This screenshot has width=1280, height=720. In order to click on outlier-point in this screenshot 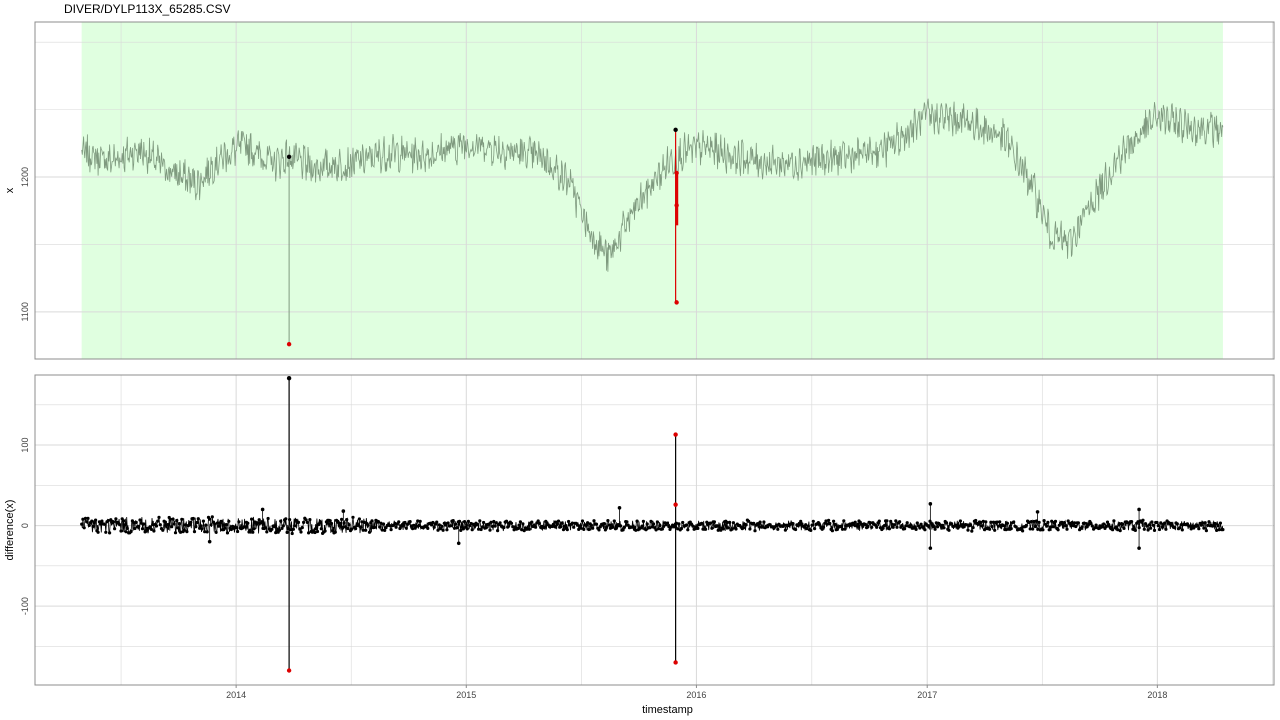, I will do `click(676, 173)`.